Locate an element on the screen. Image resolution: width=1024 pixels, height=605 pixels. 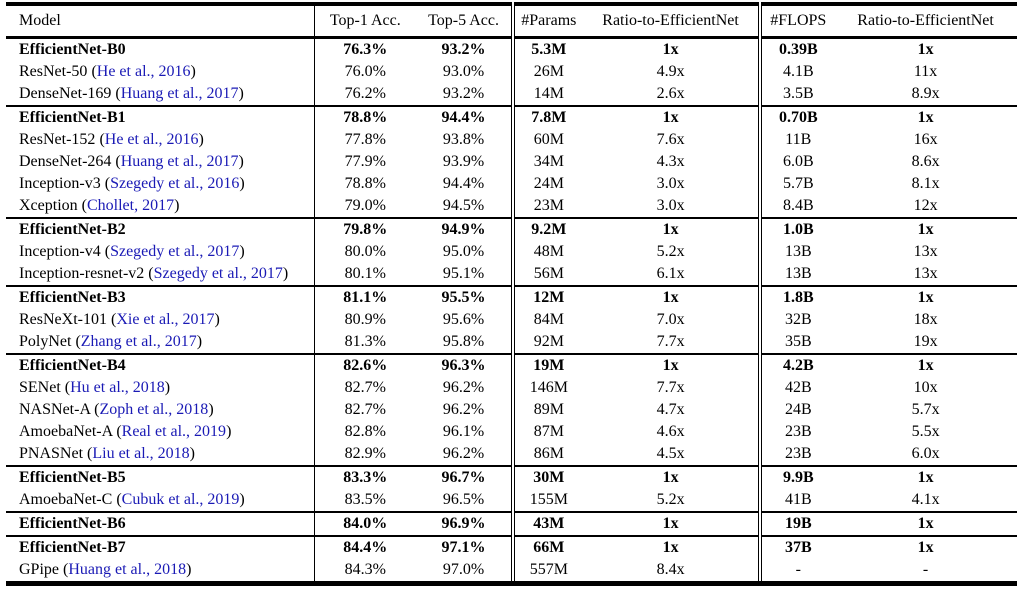
column-header-flops: #FLOPS is located at coordinates (796, 21).